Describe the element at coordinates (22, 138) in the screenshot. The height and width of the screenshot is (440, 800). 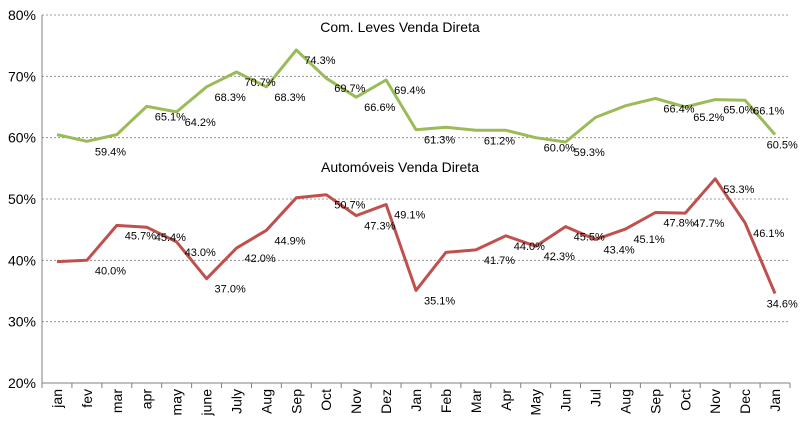
I see `y-tick-label: 60%` at that location.